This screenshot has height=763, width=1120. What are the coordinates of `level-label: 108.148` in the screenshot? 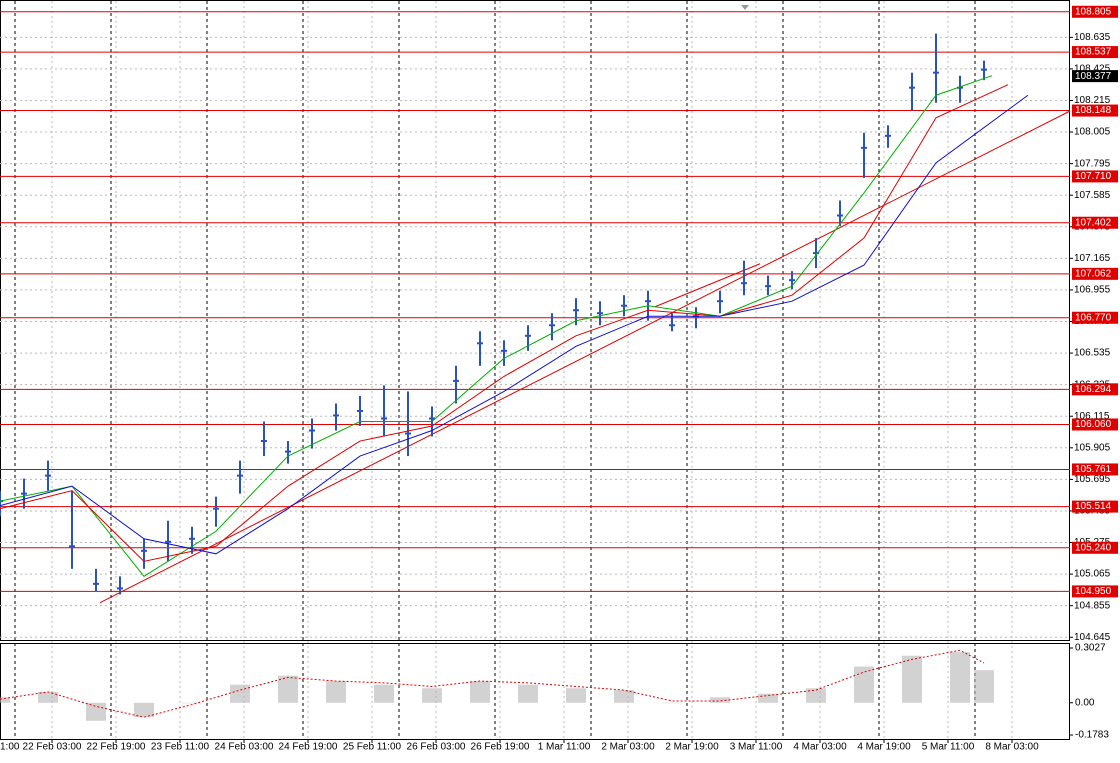 It's located at (1093, 110).